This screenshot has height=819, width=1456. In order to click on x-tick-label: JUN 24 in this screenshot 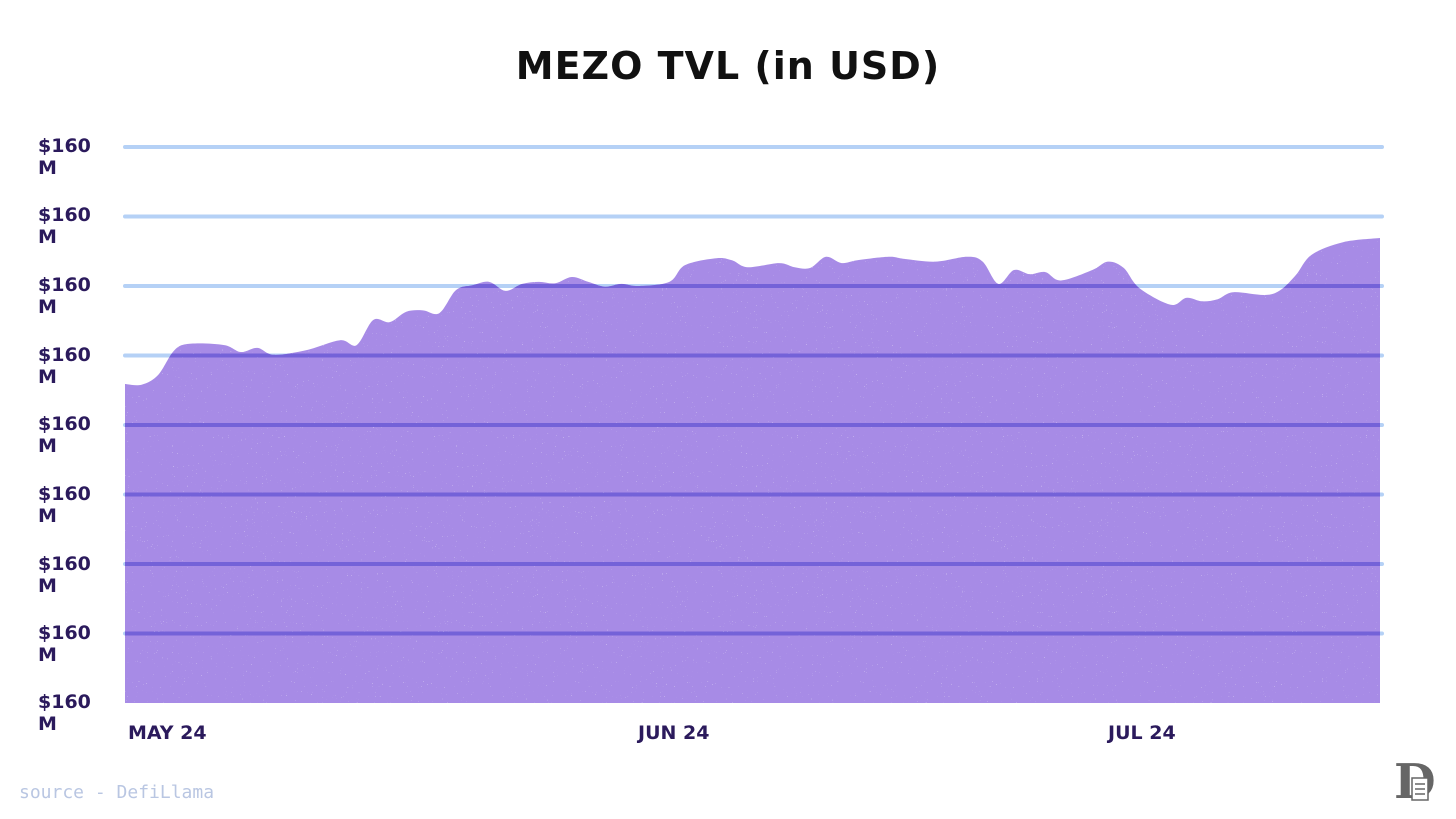, I will do `click(674, 733)`.